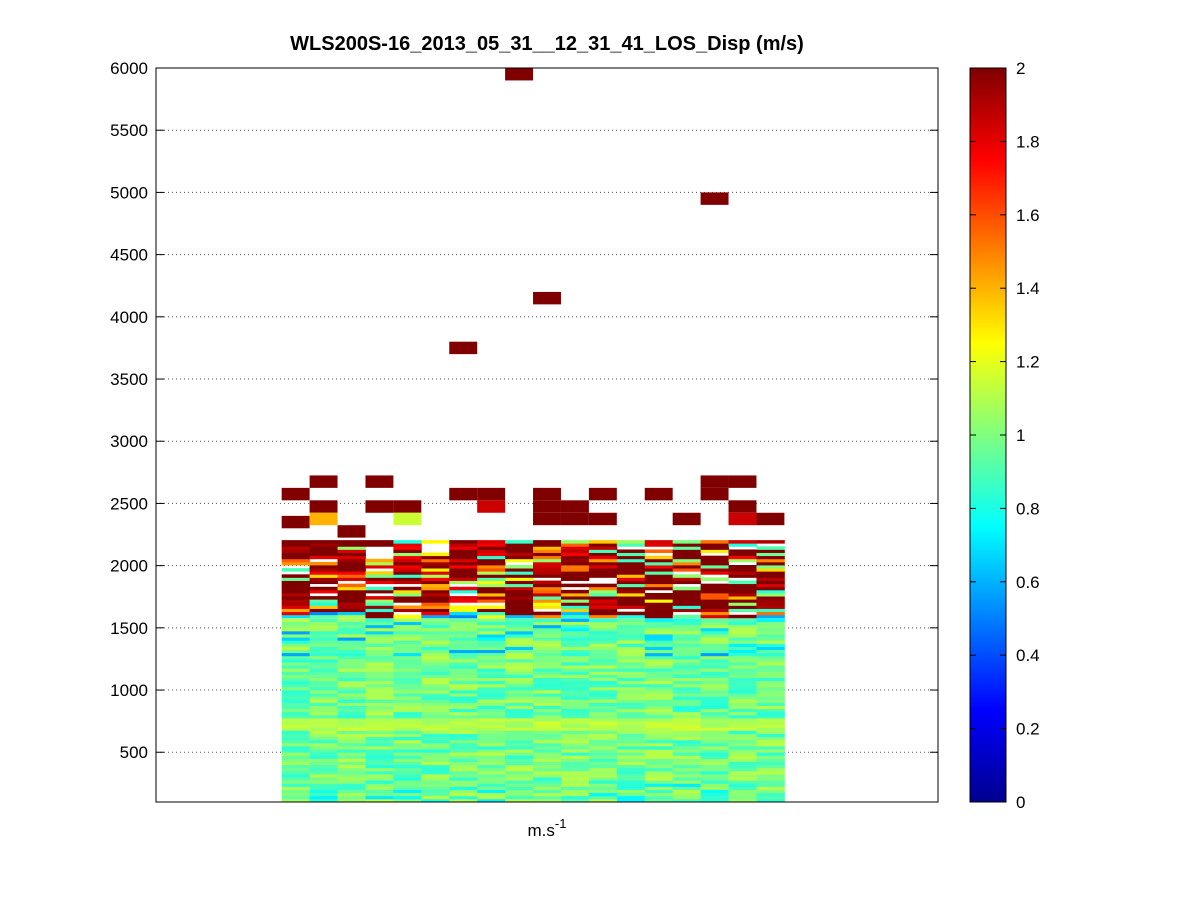  I want to click on y-tick-label: 6000, so click(129, 68).